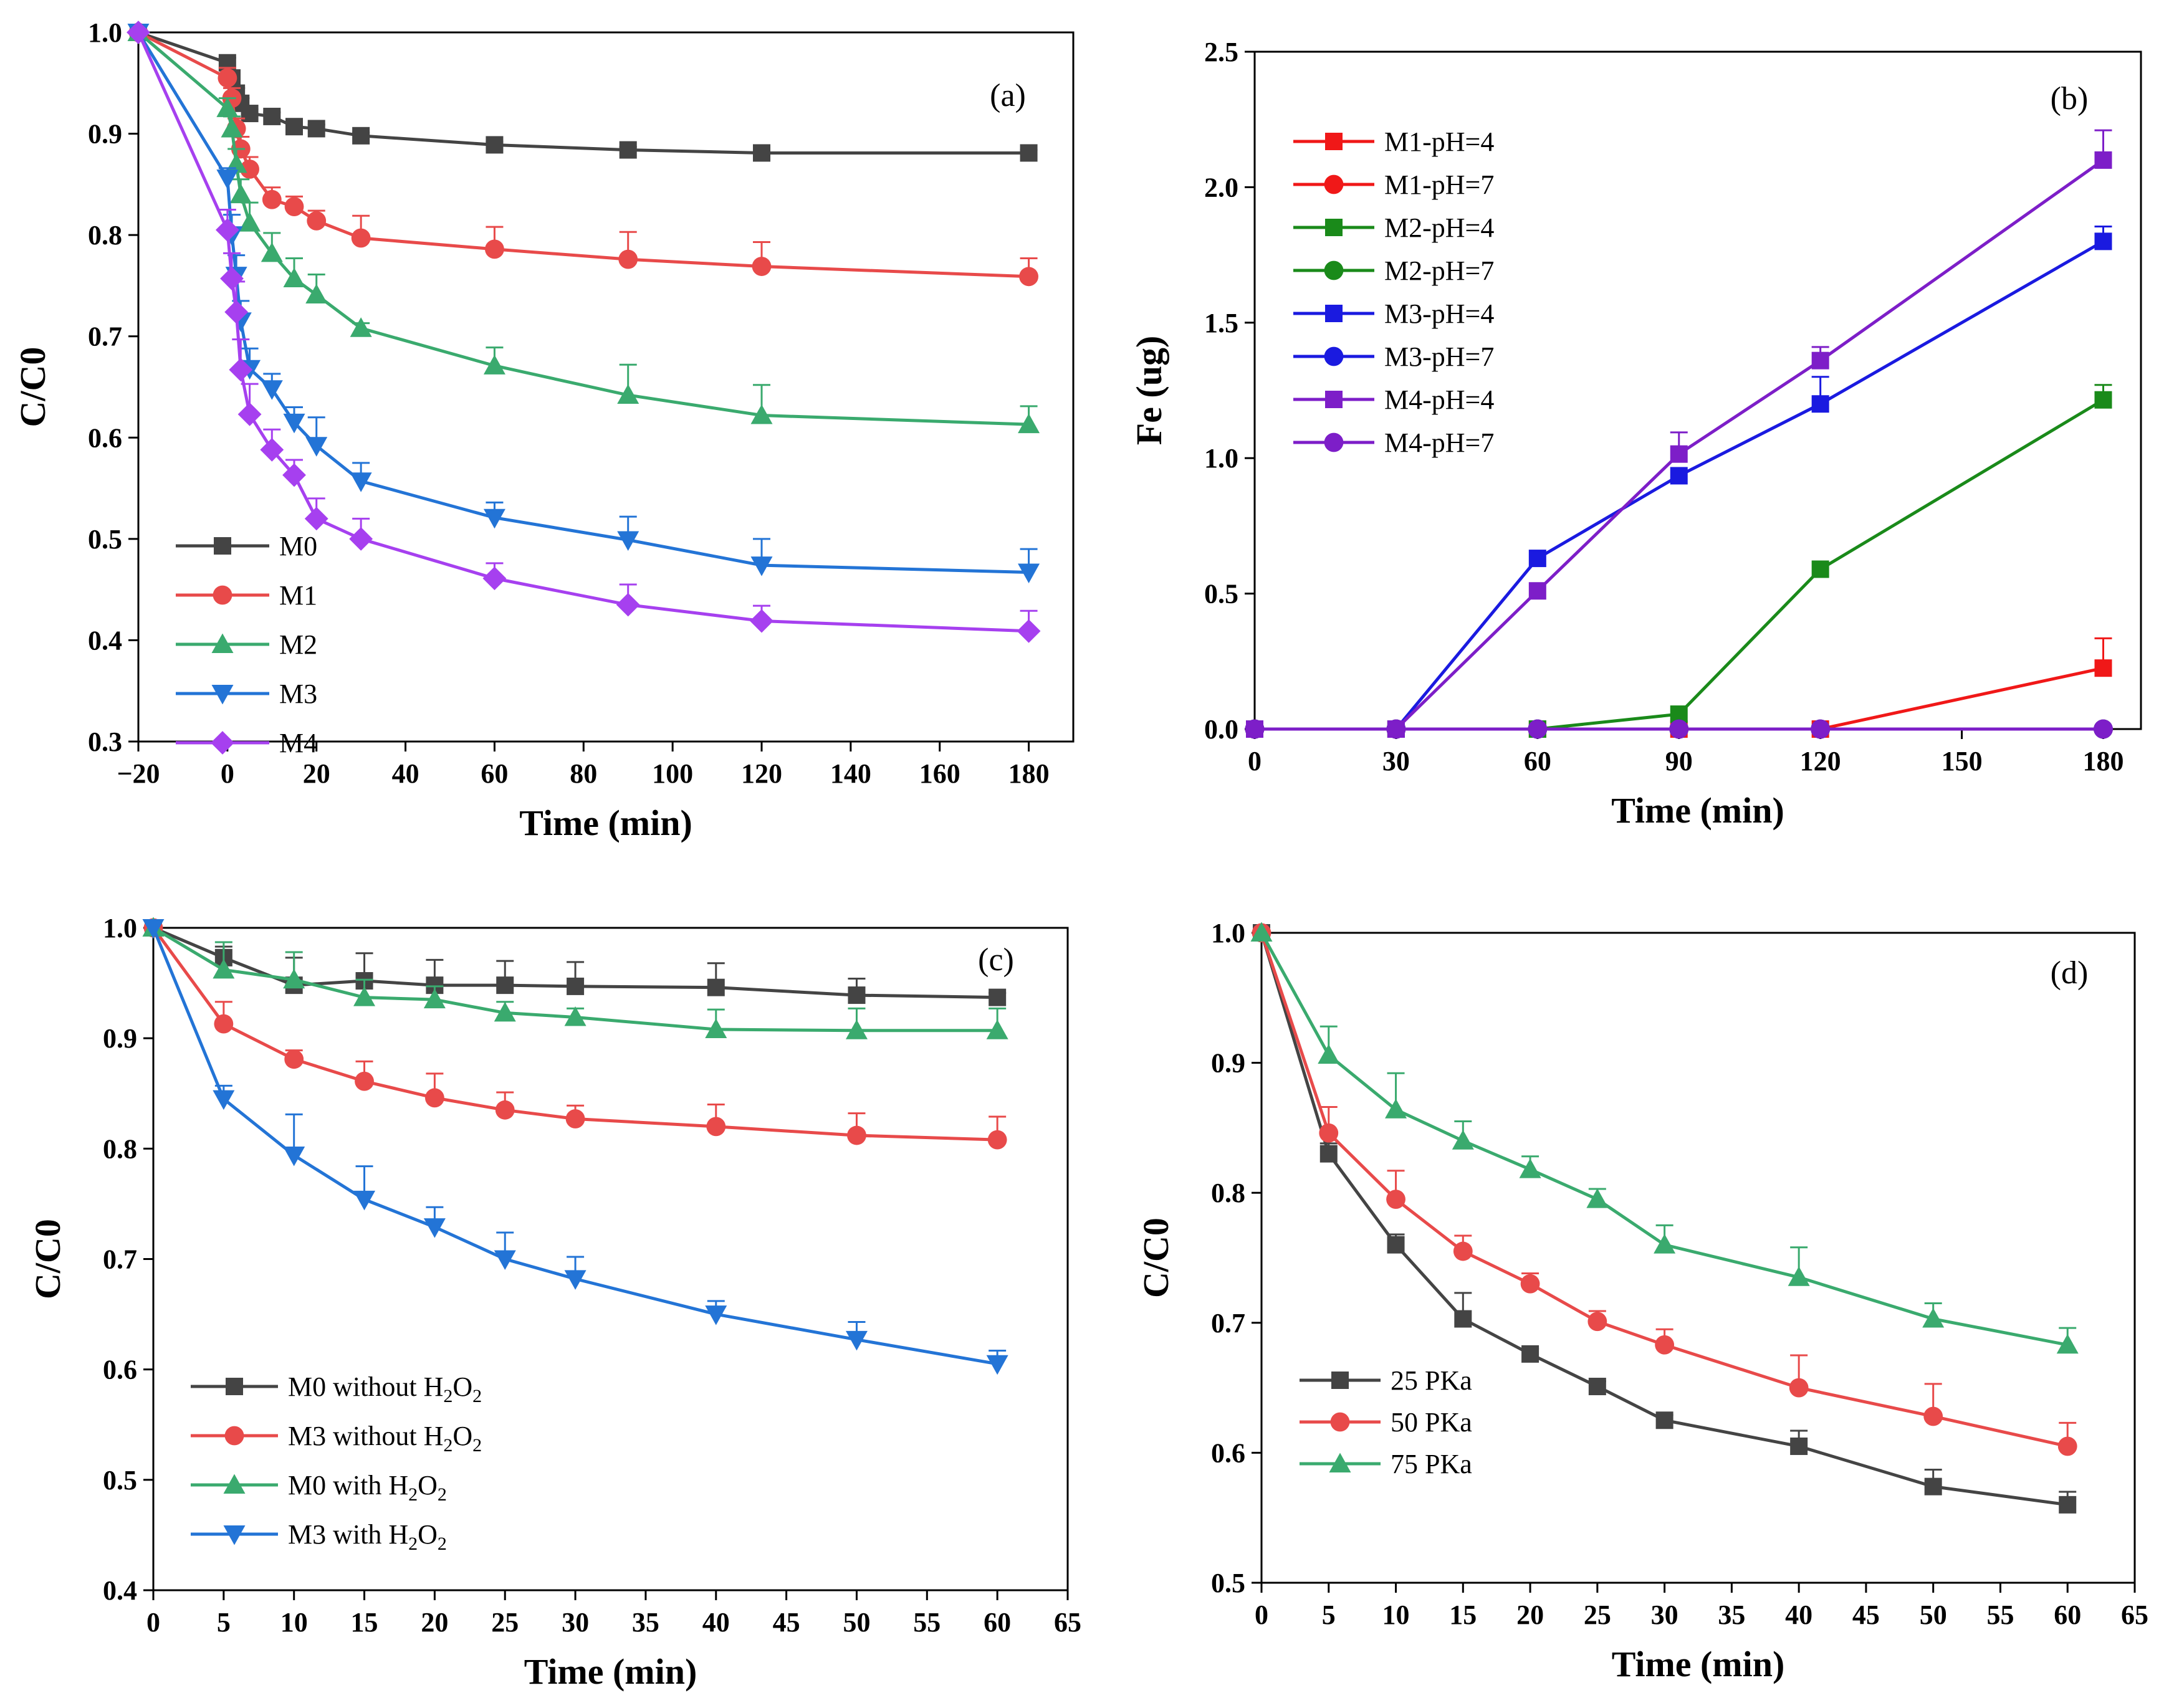  Describe the element at coordinates (298, 743) in the screenshot. I see `legend-label: M4` at that location.